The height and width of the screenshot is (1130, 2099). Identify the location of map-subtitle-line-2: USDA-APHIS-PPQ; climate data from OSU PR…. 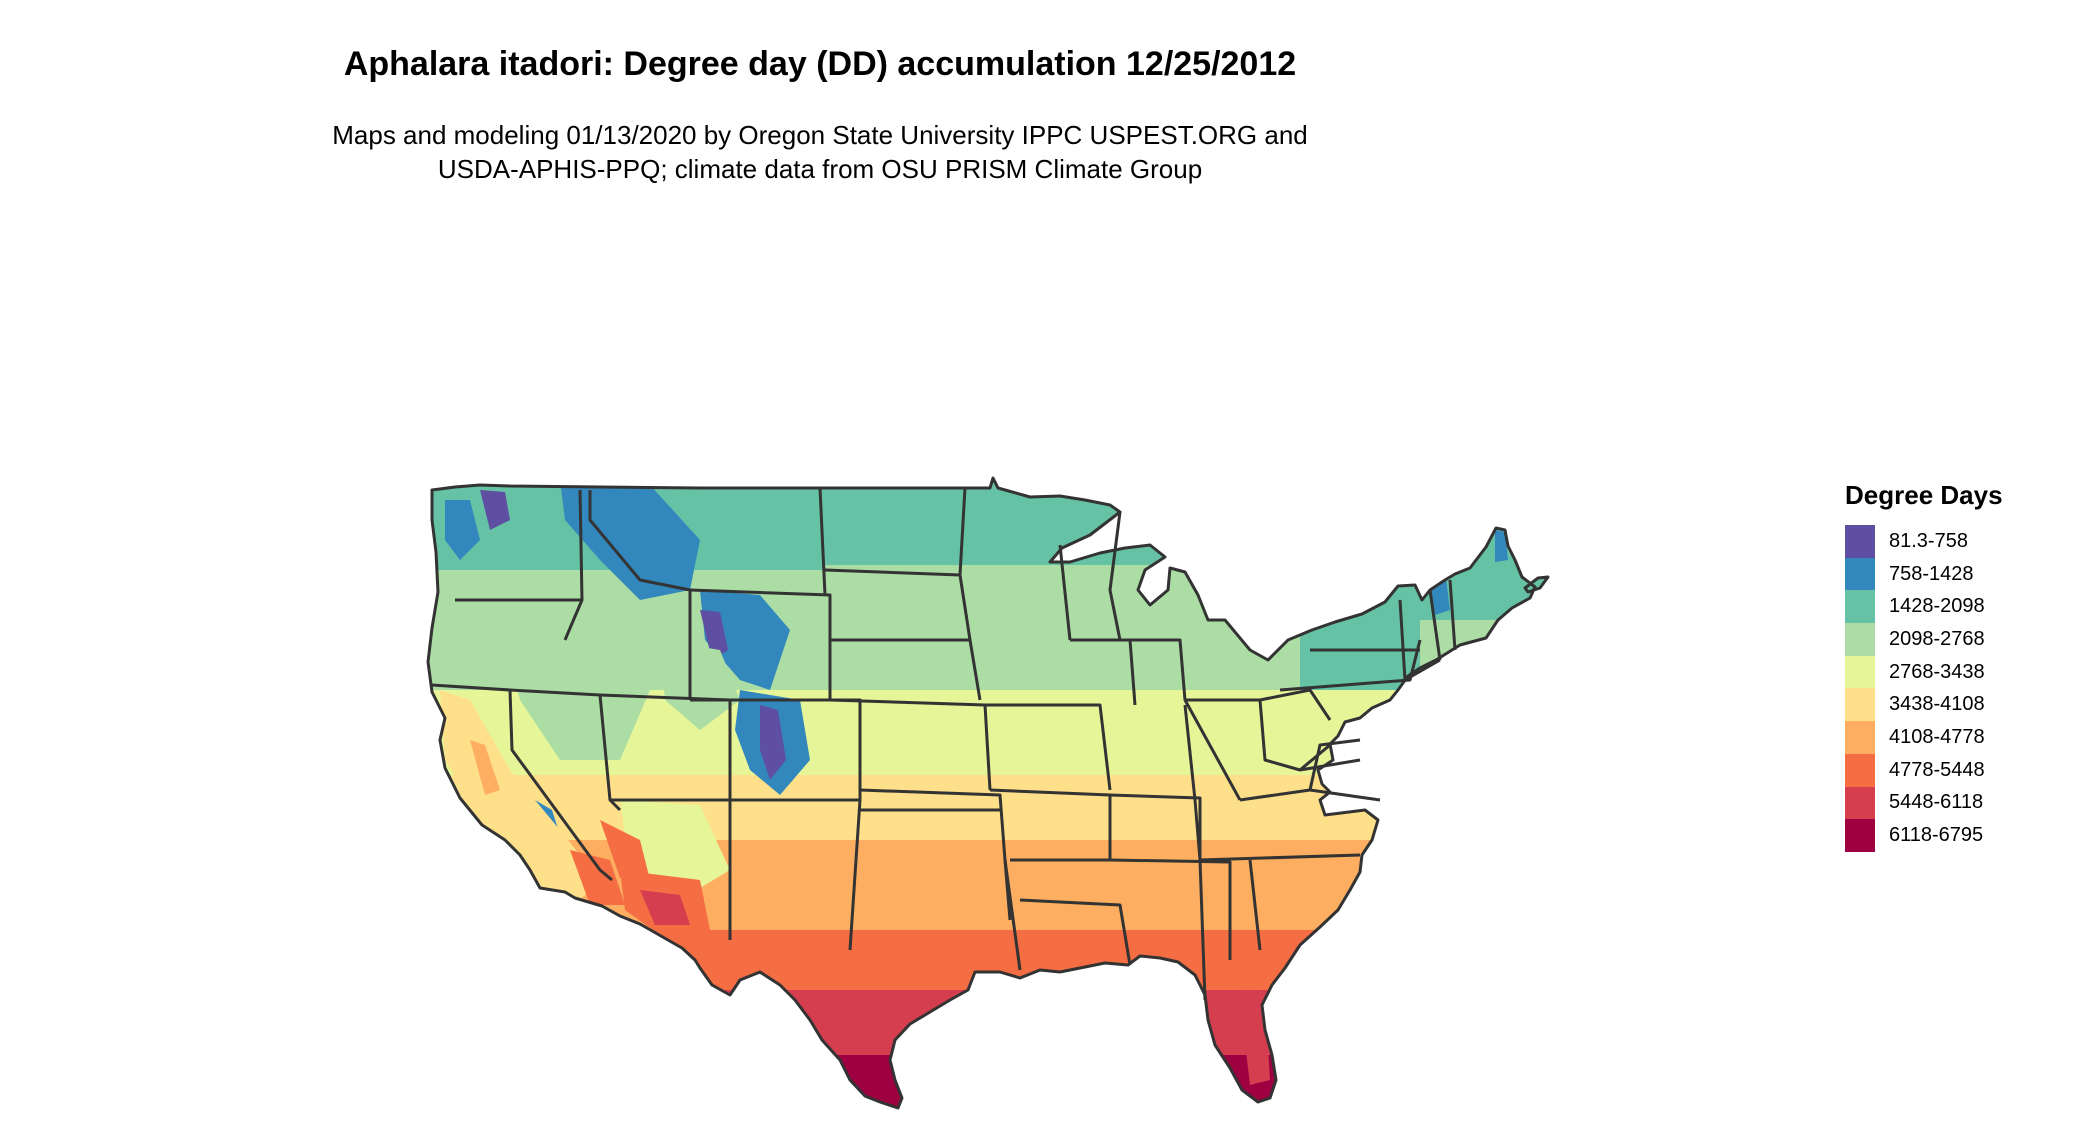
(820, 169).